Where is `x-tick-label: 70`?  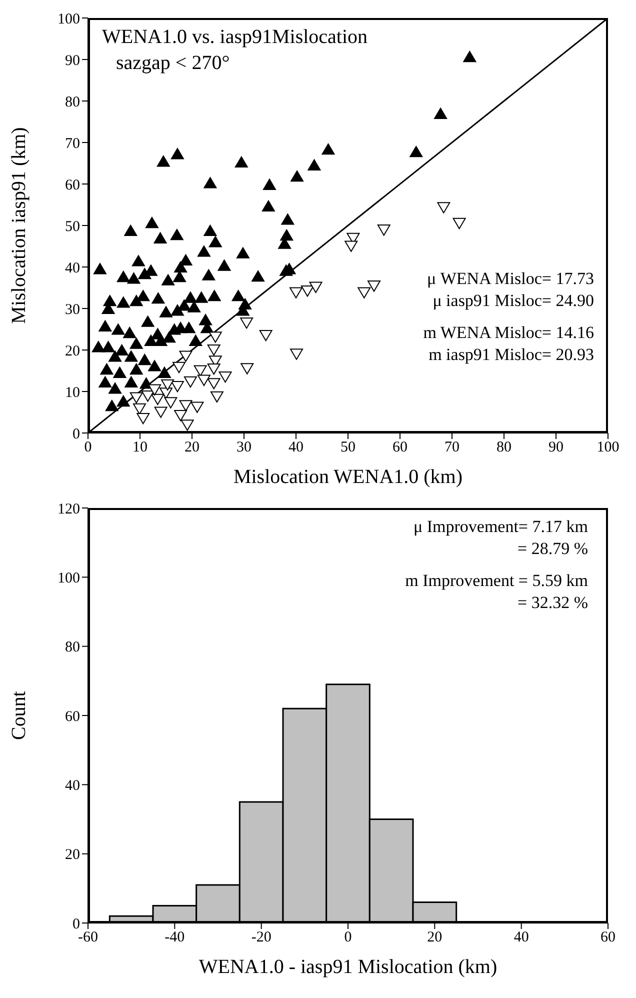
x-tick-label: 70 is located at coordinates (452, 448).